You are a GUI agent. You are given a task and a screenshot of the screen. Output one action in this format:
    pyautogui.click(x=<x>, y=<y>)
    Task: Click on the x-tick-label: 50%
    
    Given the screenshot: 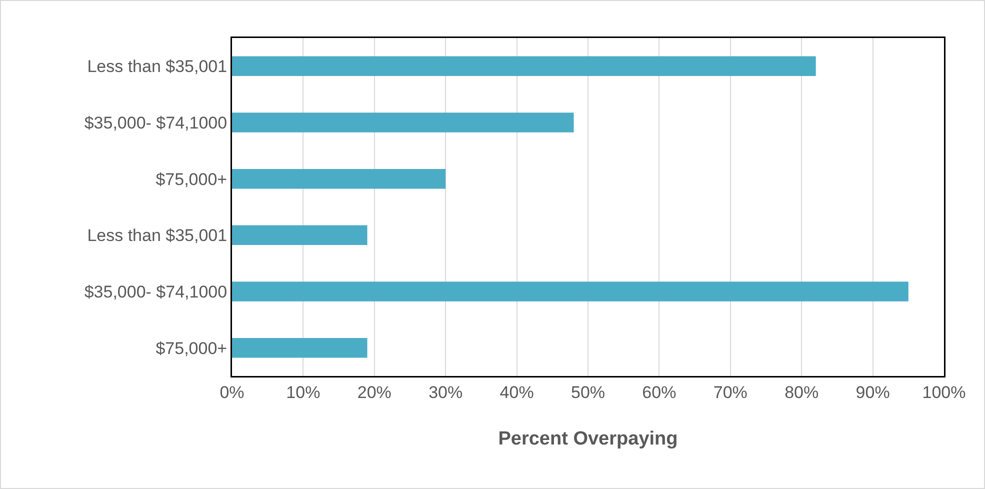 What is the action you would take?
    pyautogui.click(x=588, y=392)
    